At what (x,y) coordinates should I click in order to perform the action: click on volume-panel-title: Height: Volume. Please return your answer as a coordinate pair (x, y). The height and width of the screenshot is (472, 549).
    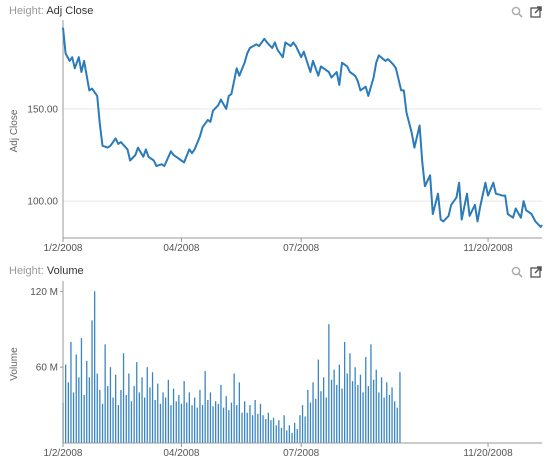
    Looking at the image, I should click on (46, 271).